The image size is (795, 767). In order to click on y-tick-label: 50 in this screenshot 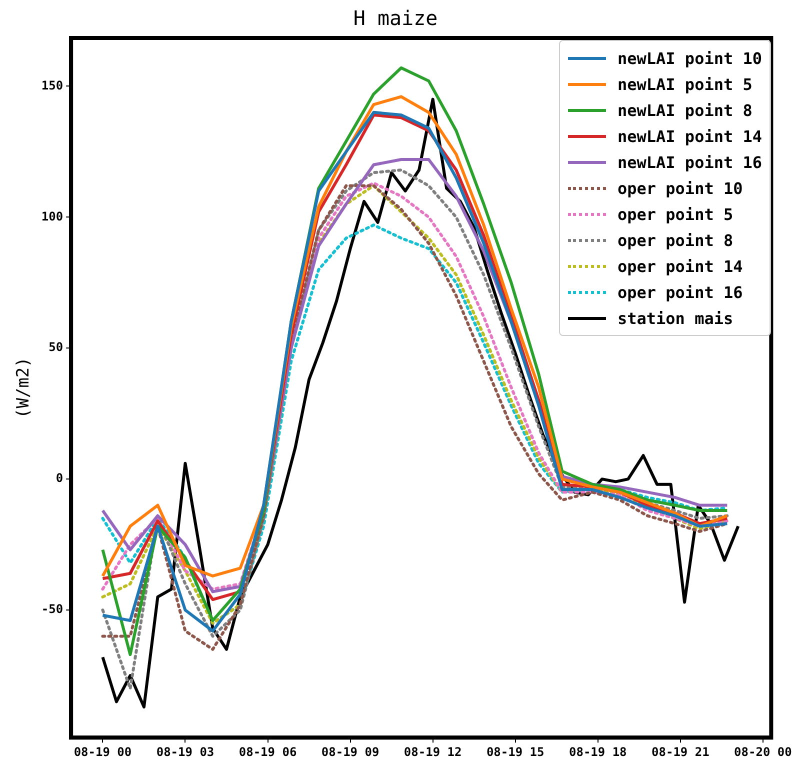, I will do `click(56, 347)`.